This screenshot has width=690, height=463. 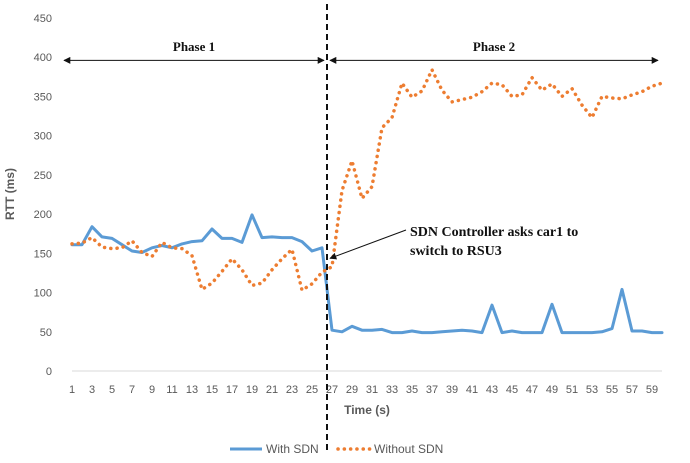 What do you see at coordinates (652, 390) in the screenshot?
I see `x-tick-label: 59` at bounding box center [652, 390].